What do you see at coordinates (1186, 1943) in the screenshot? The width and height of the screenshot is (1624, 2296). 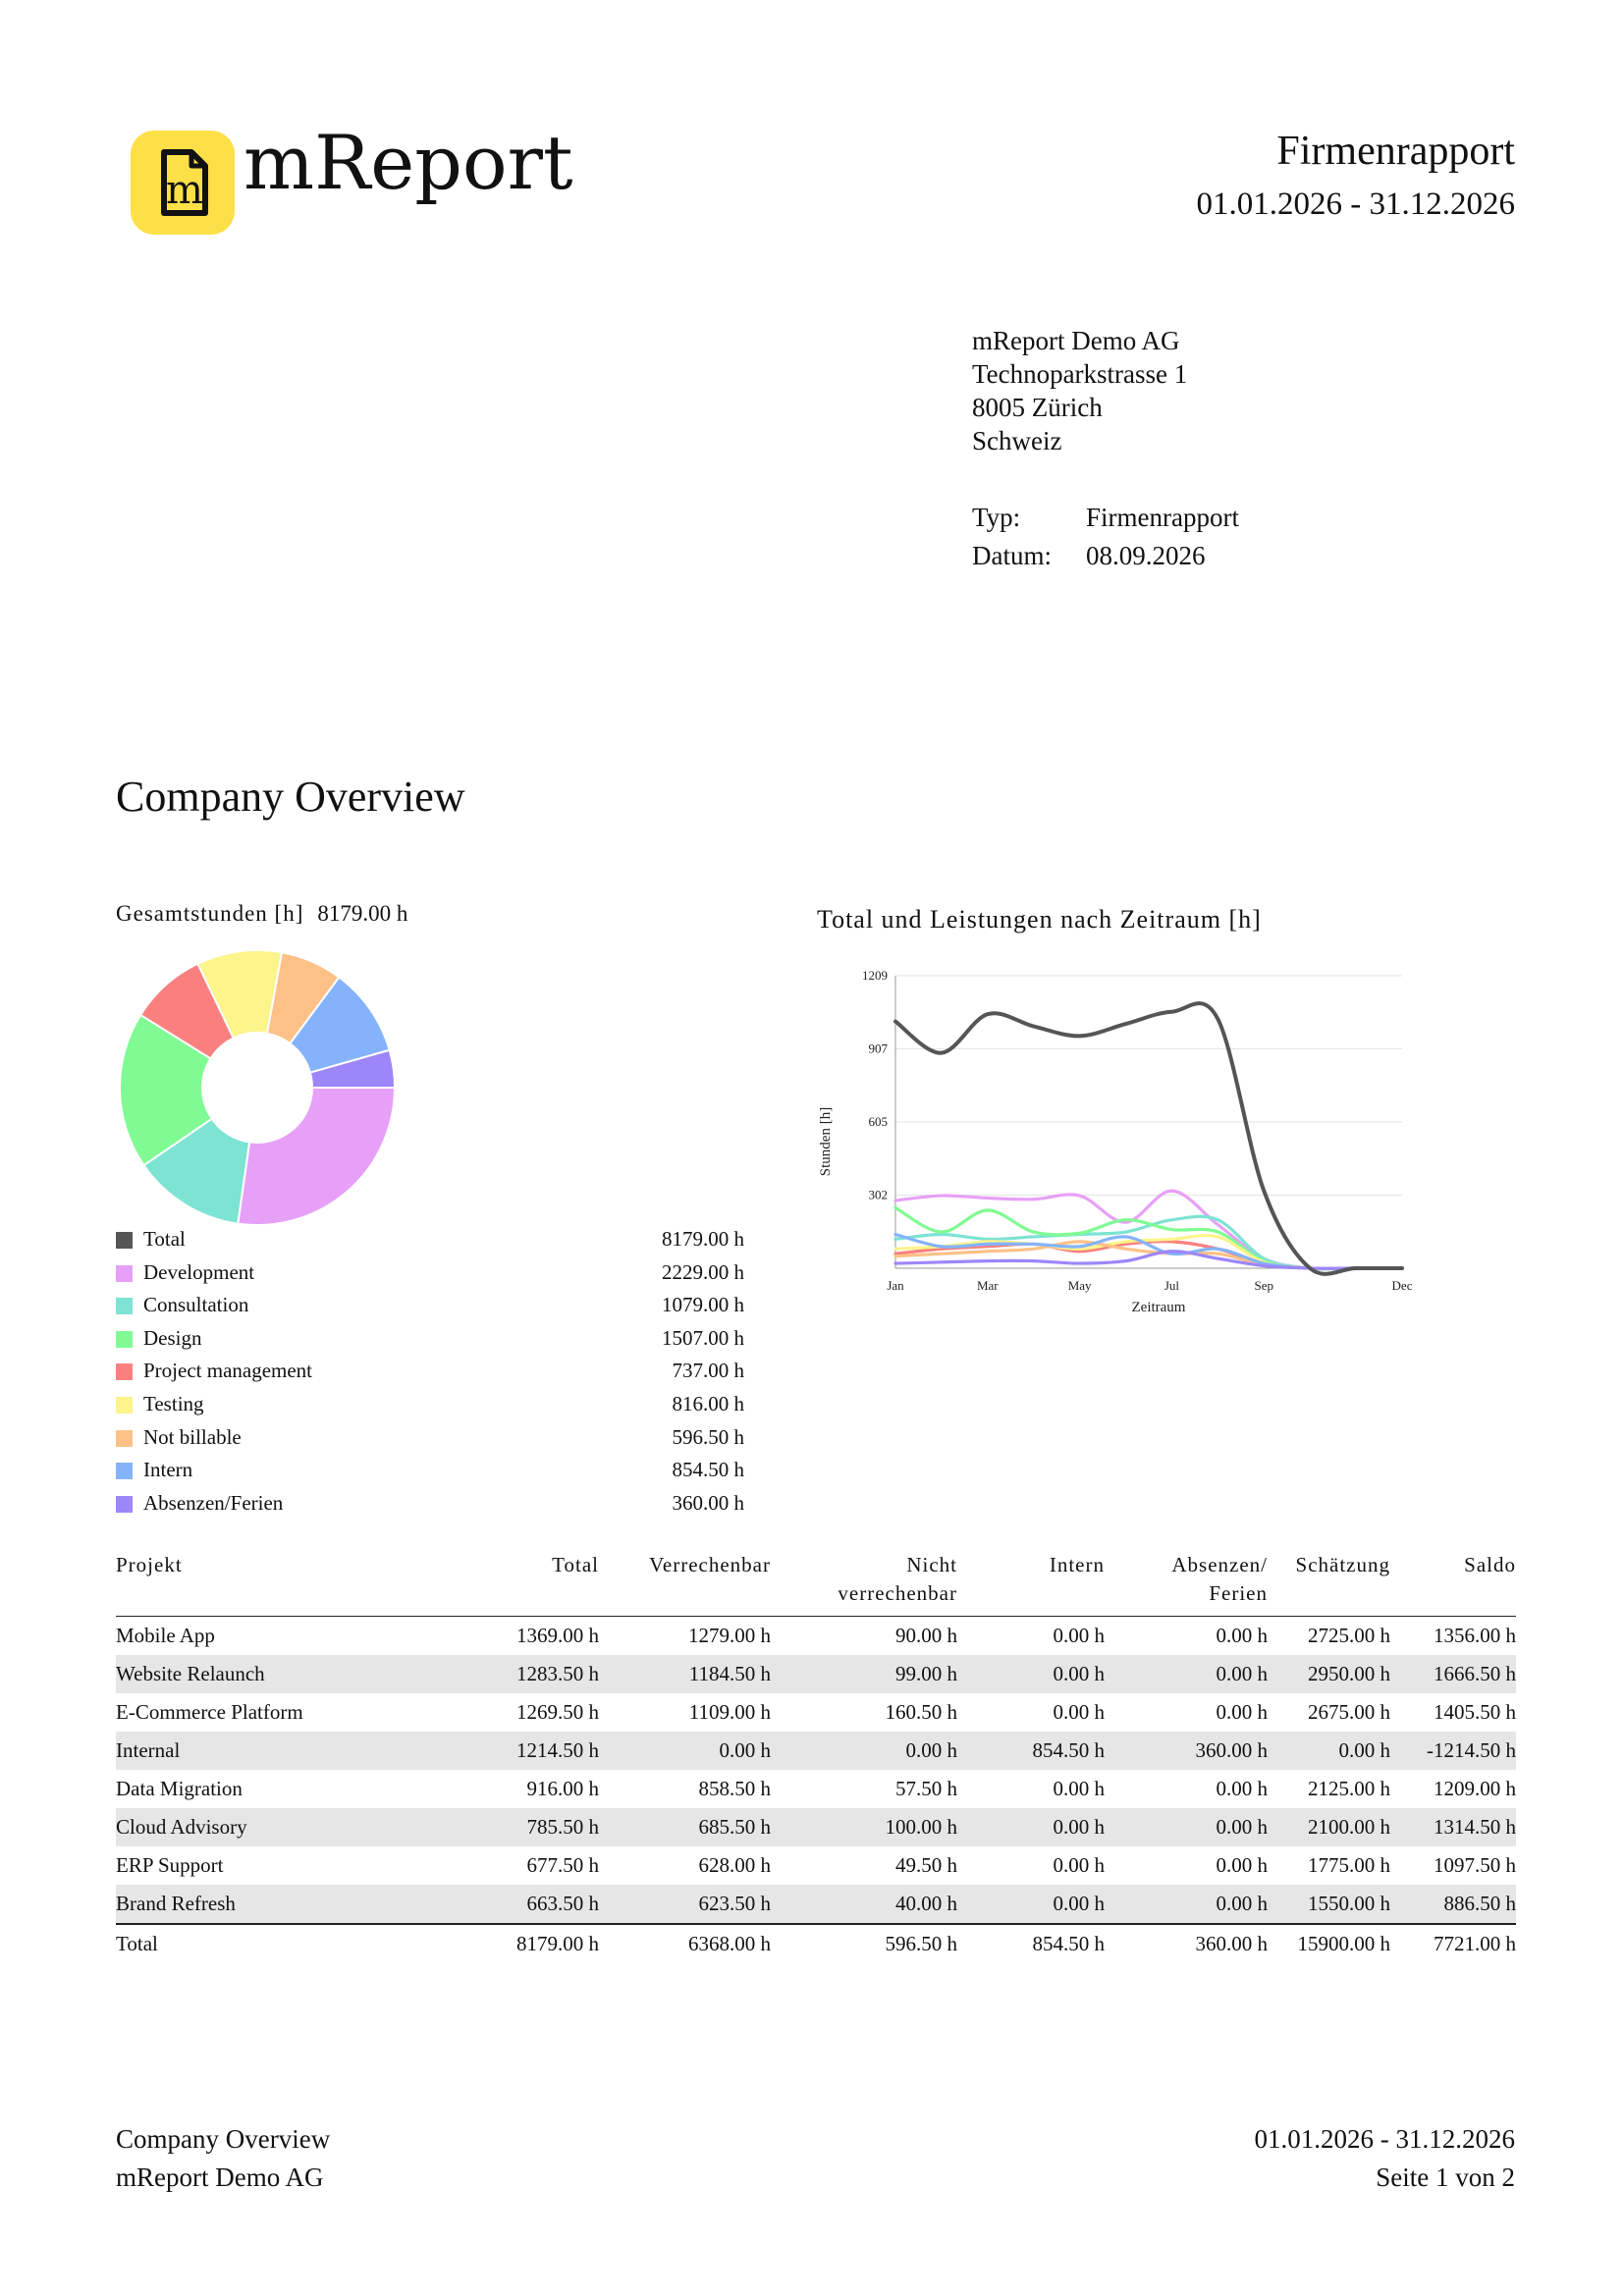 I see `table-total-cell: 360.00 h` at bounding box center [1186, 1943].